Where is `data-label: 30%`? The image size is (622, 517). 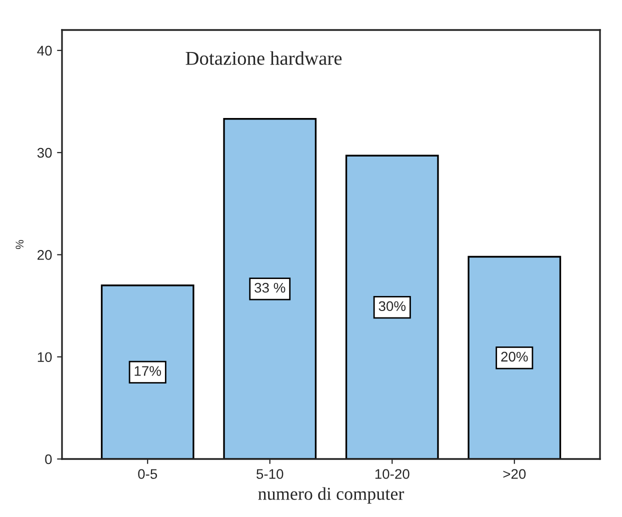
data-label: 30% is located at coordinates (392, 306).